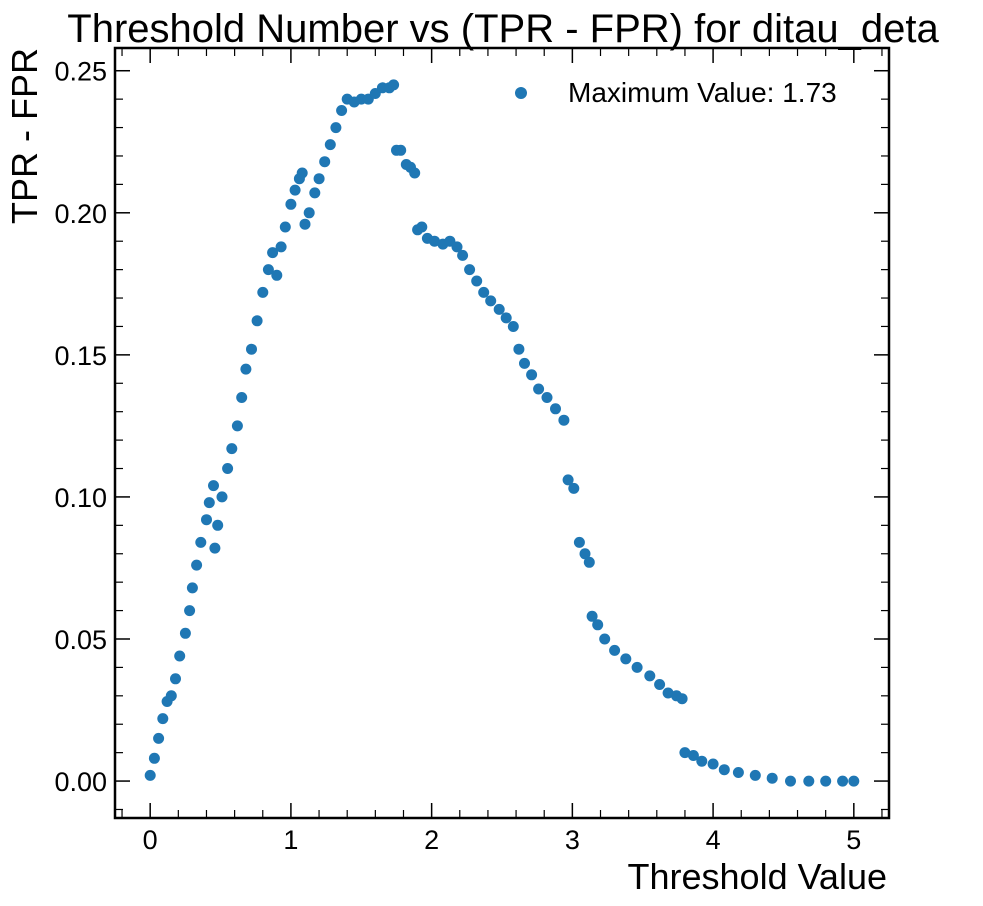 The image size is (983, 906). I want to click on legend-marker, so click(521, 93).